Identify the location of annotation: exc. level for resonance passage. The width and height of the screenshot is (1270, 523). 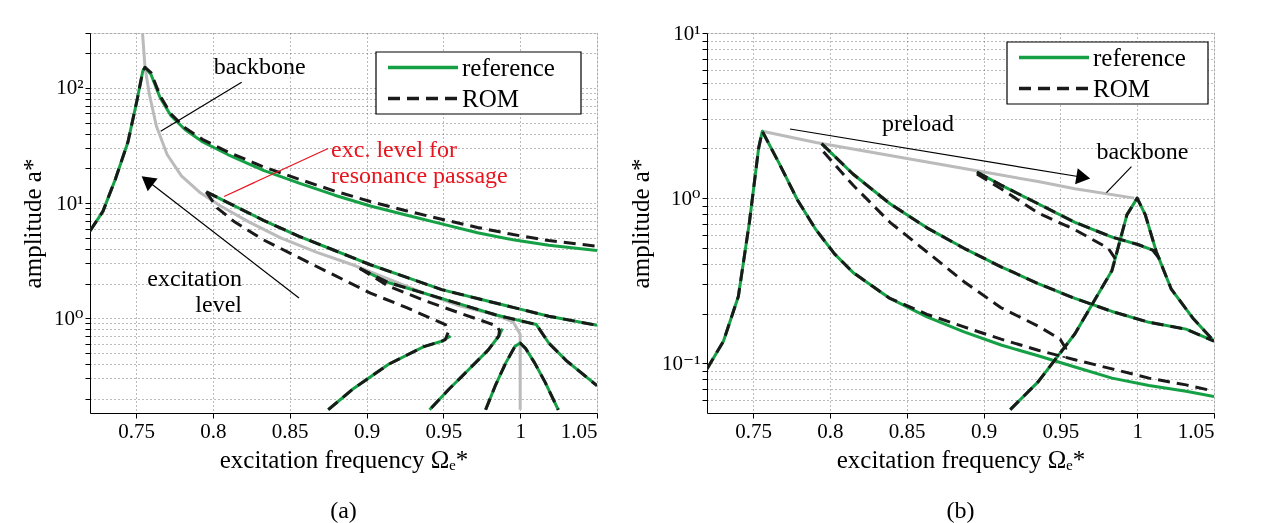
(419, 162).